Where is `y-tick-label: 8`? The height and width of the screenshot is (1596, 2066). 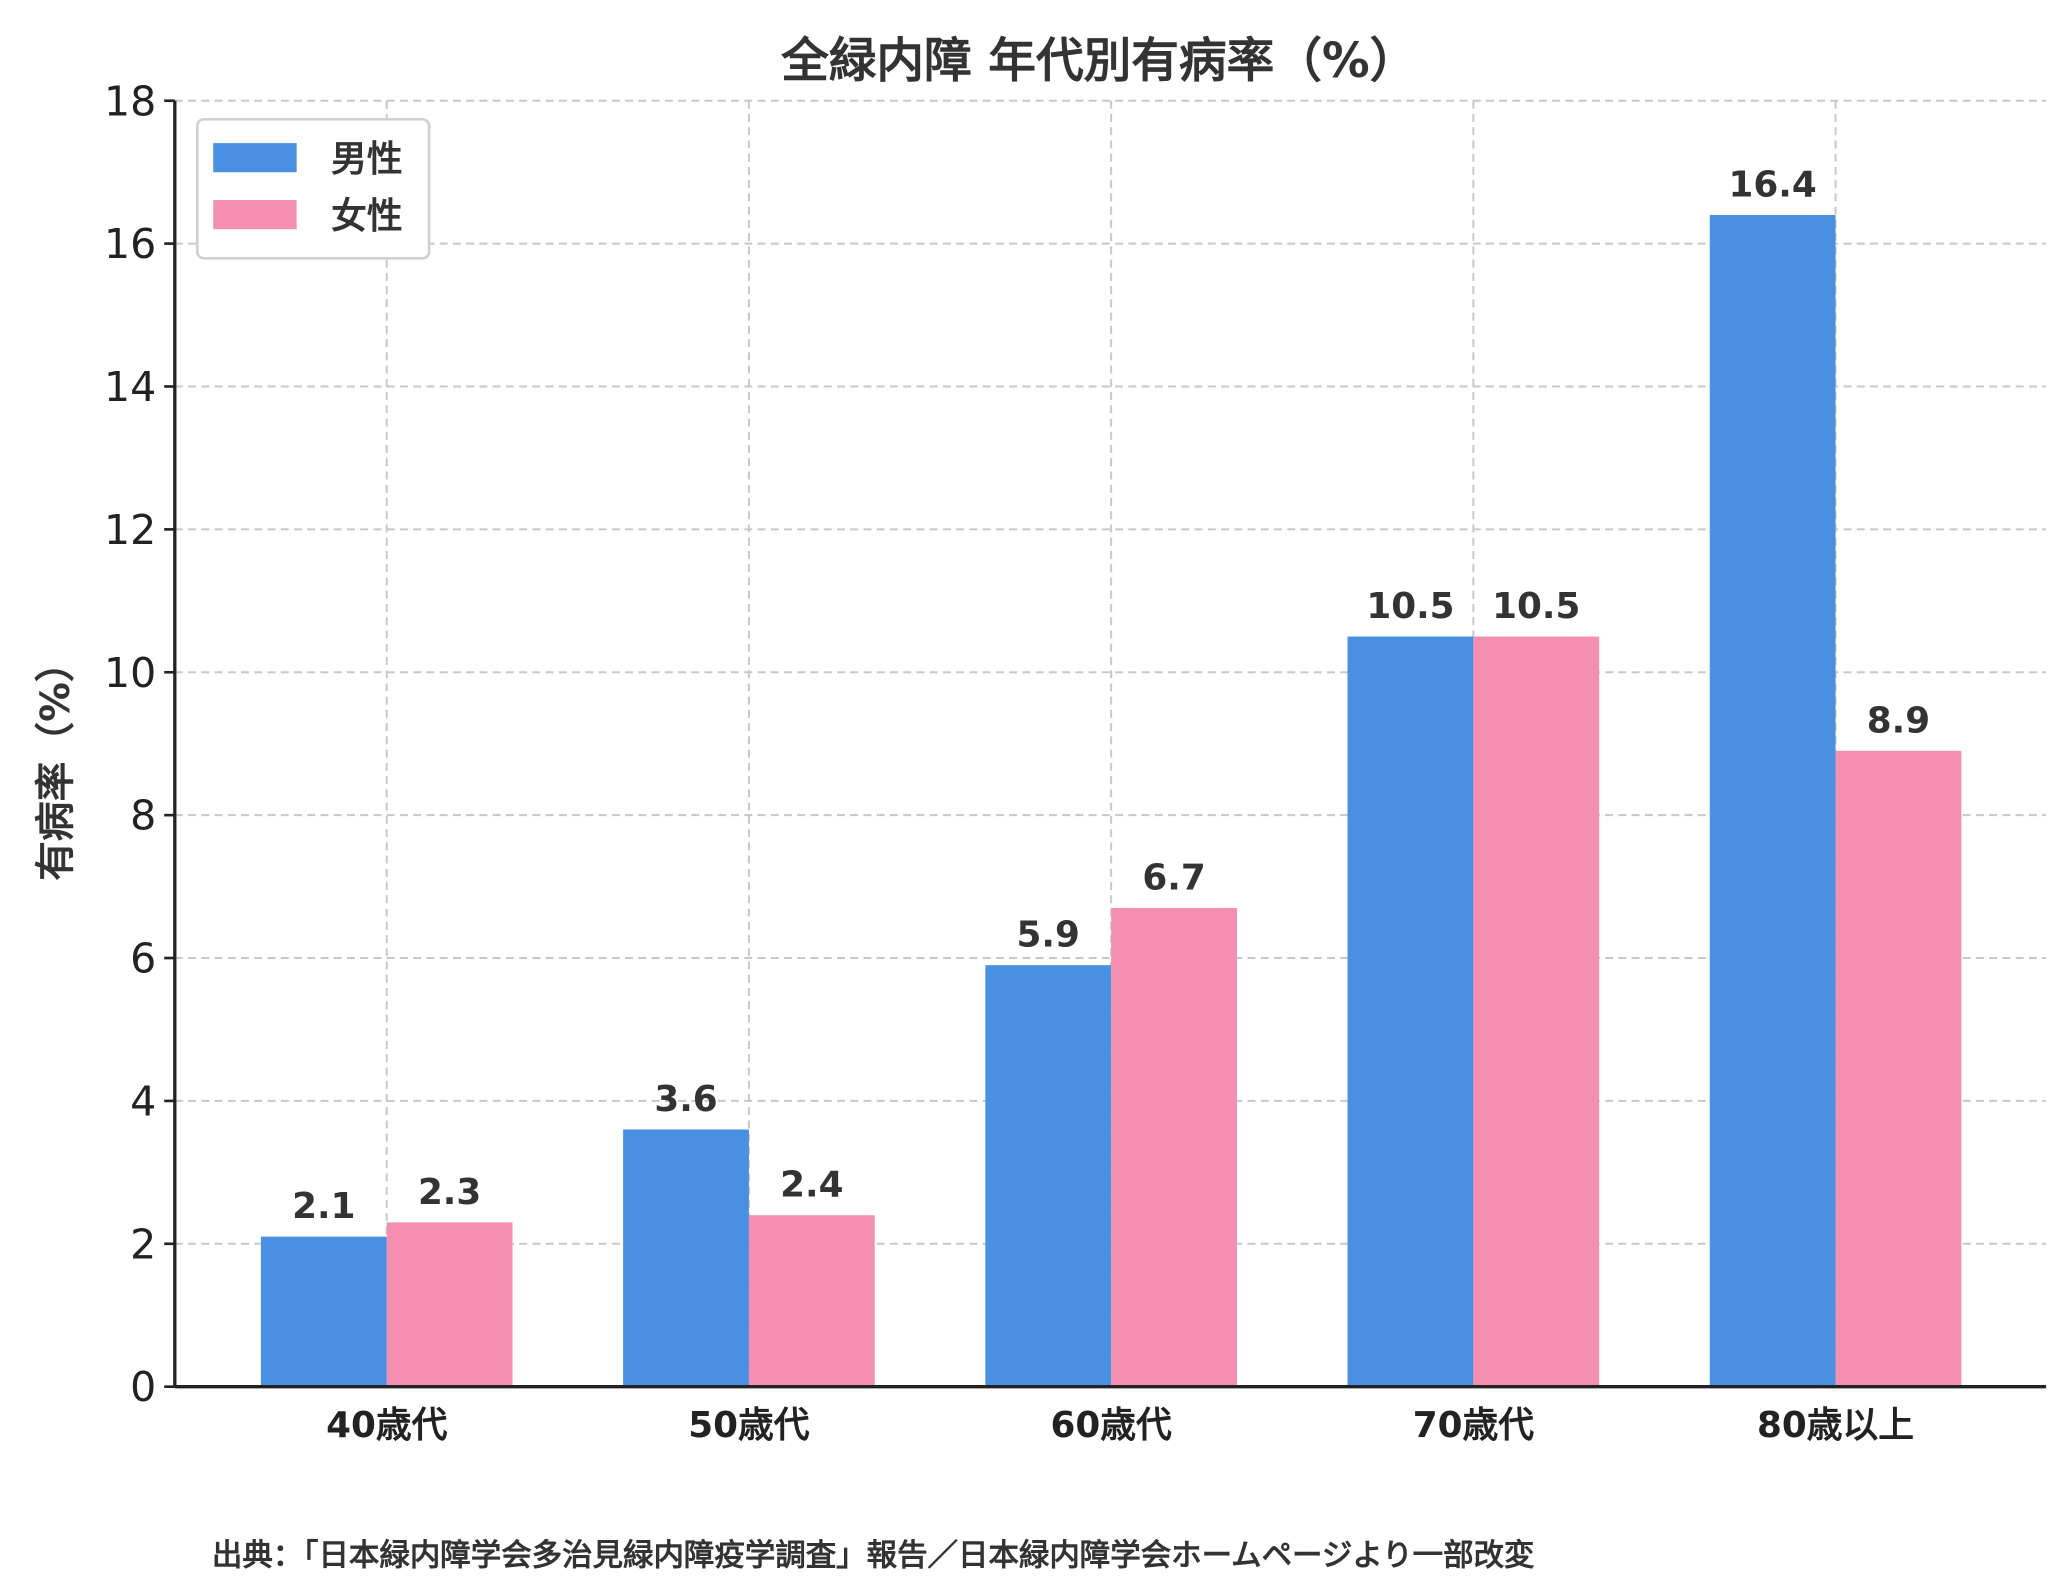 y-tick-label: 8 is located at coordinates (143, 816).